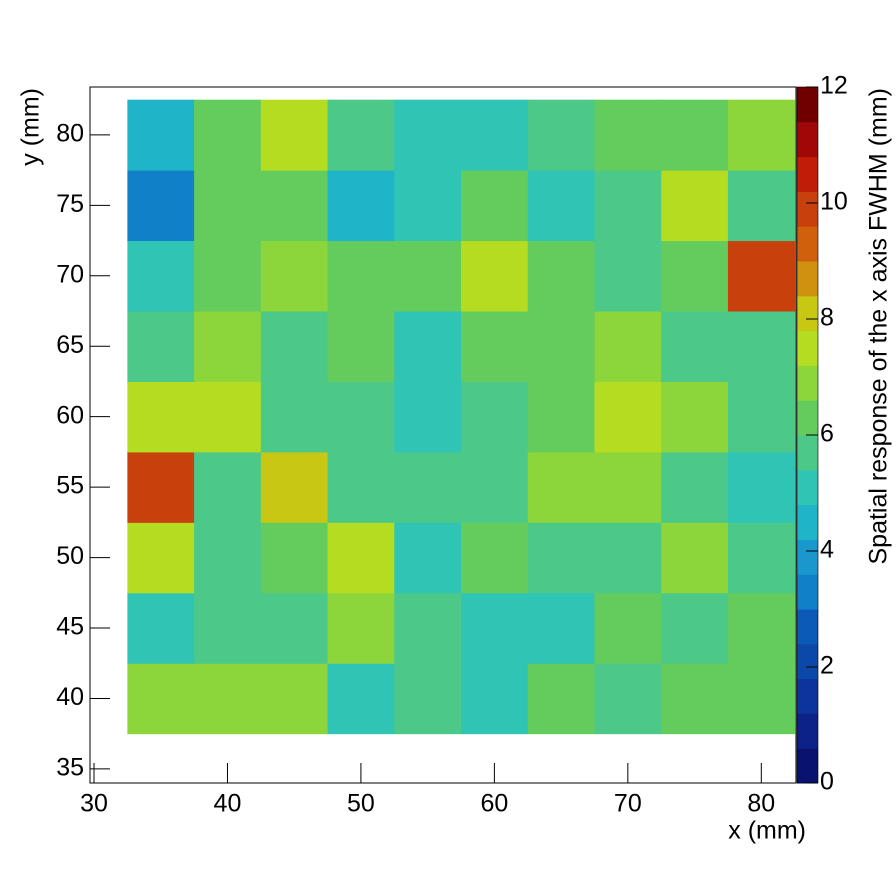  Describe the element at coordinates (70, 345) in the screenshot. I see `y-tick-label: 65` at that location.